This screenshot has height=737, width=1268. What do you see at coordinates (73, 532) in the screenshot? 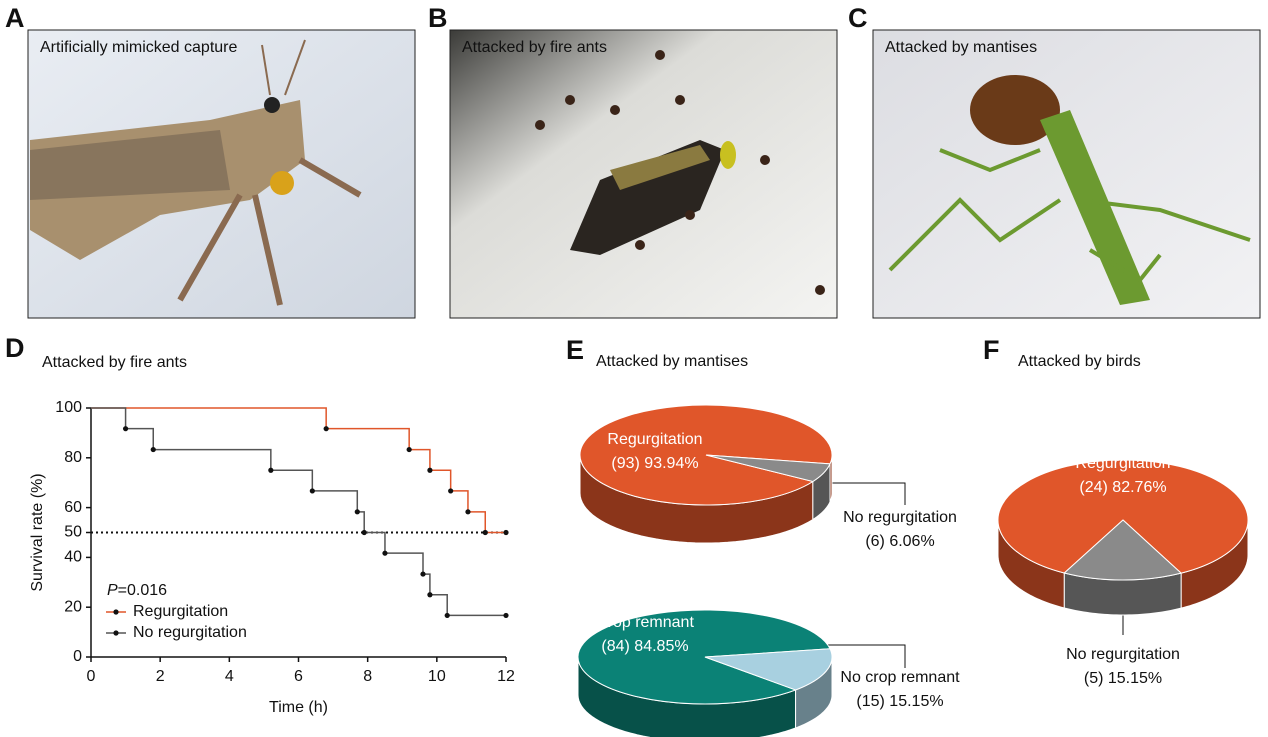
I see `y-tick-label: 50` at bounding box center [73, 532].